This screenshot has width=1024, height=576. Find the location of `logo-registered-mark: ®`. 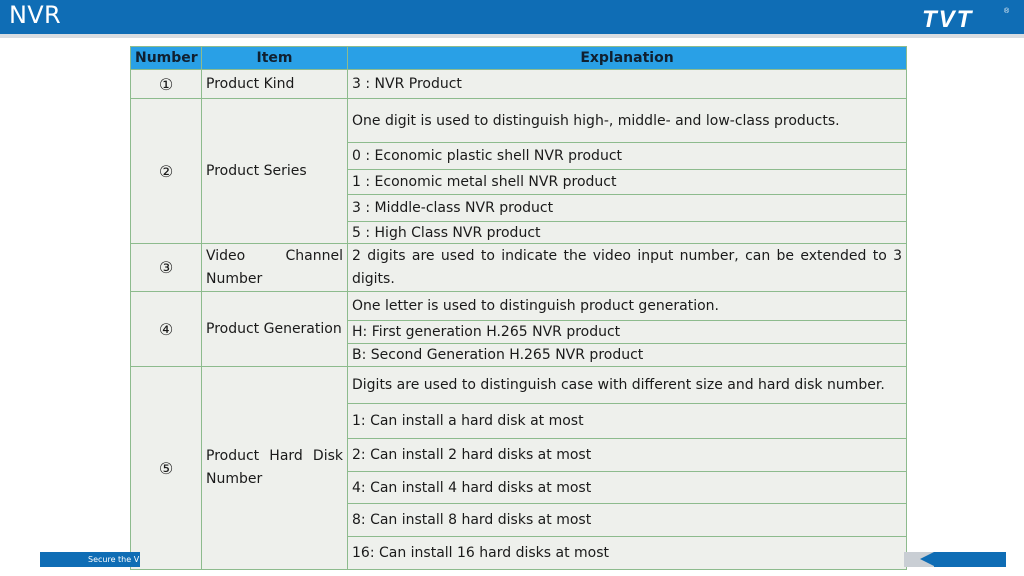

logo-registered-mark: ® is located at coordinates (1007, 11).